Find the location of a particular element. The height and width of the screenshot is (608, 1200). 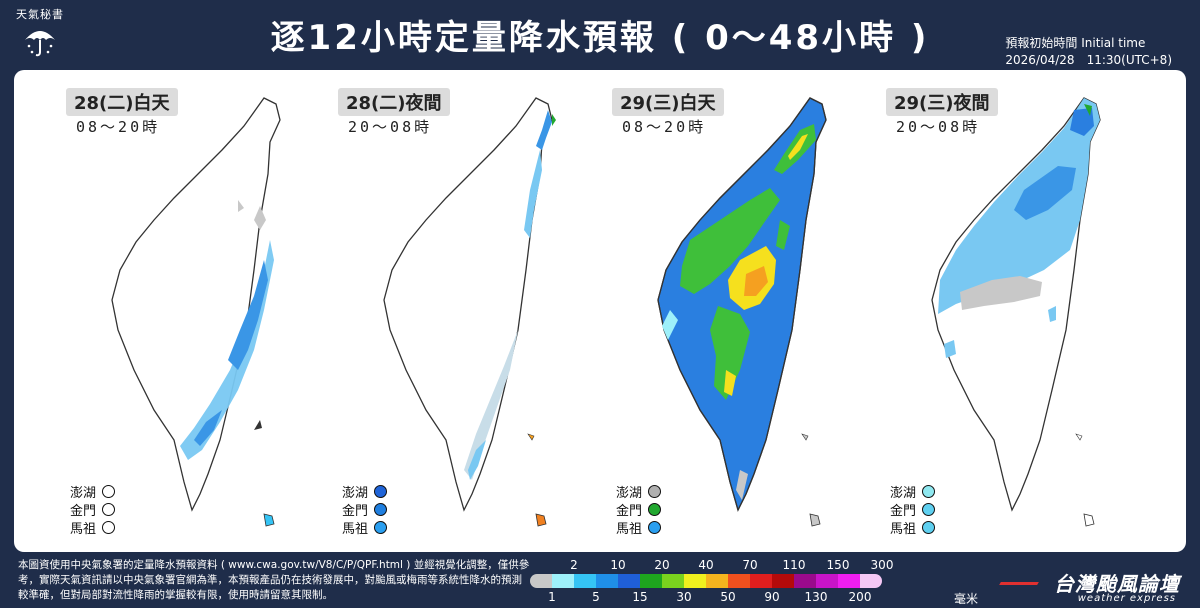

umbrella-icon is located at coordinates (40, 44).